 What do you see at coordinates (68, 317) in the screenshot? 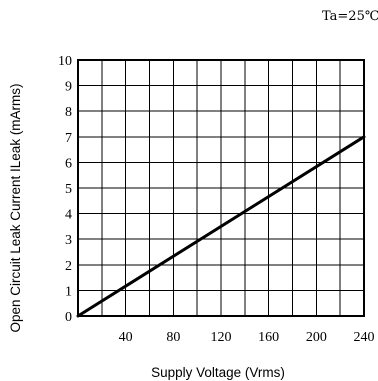
I see `y-tick-label: 0` at bounding box center [68, 317].